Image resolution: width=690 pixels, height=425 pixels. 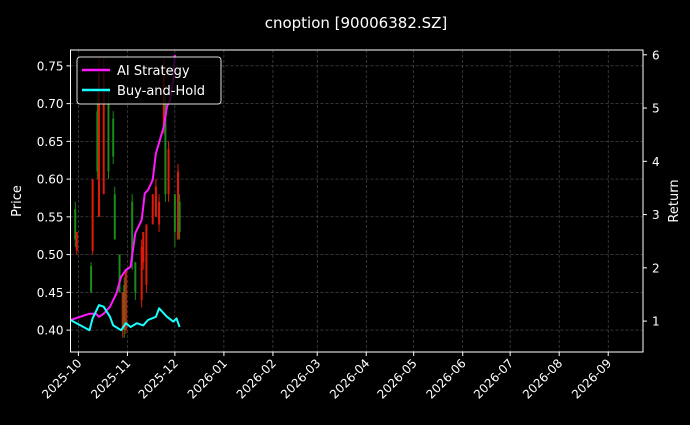 What do you see at coordinates (493, 378) in the screenshot?
I see `x-tick-label: 2026-07` at bounding box center [493, 378].